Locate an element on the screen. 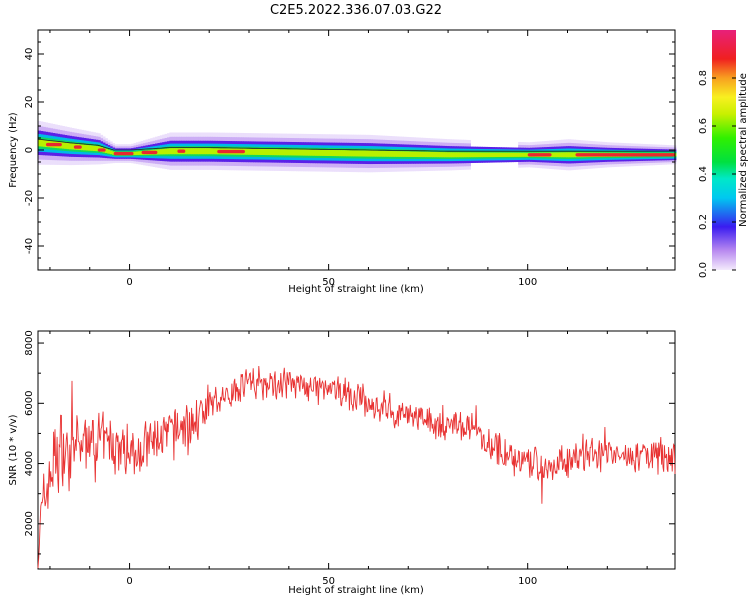 The width and height of the screenshot is (750, 600). y-tick-label: 0 is located at coordinates (29, 150).